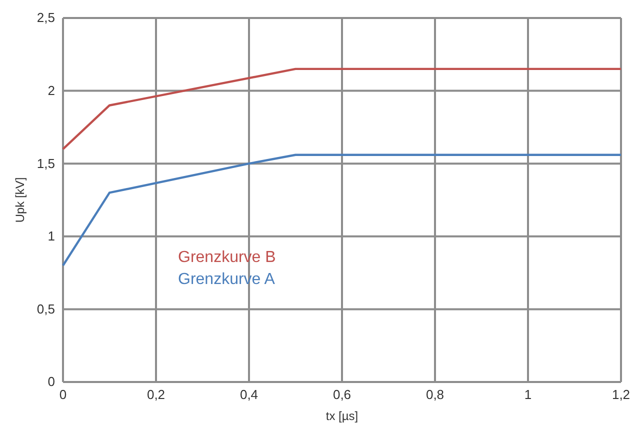 Image resolution: width=641 pixels, height=425 pixels. Describe the element at coordinates (156, 394) in the screenshot. I see `x-tick-label: 0,2` at that location.